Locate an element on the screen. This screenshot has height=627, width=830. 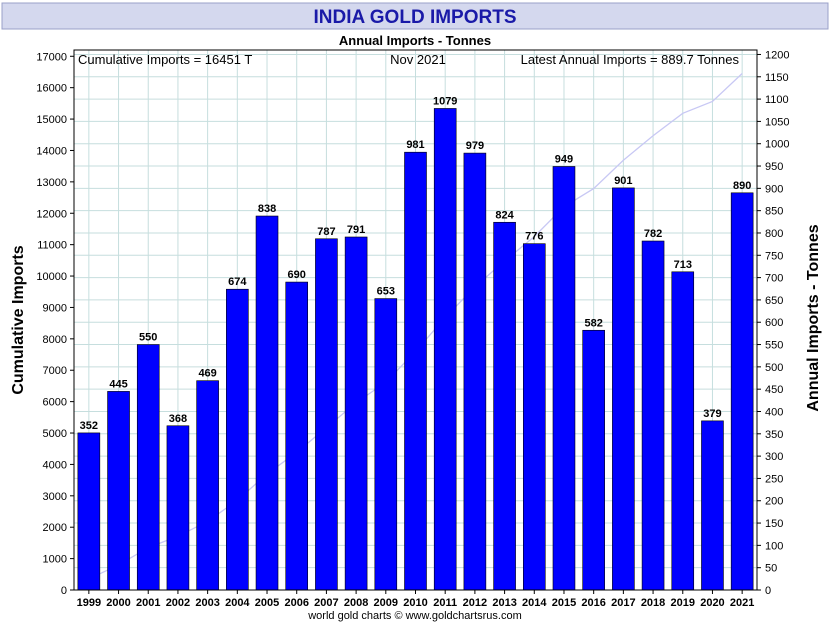
right-tick-label: 1000 is located at coordinates (777, 145).